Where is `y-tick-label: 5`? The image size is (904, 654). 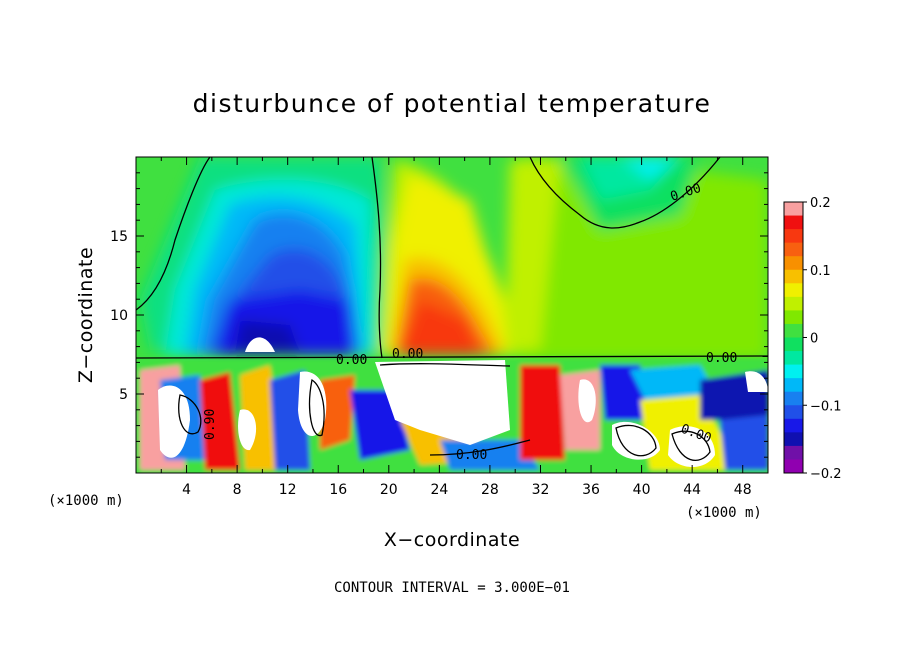 y-tick-label: 5 is located at coordinates (123, 395).